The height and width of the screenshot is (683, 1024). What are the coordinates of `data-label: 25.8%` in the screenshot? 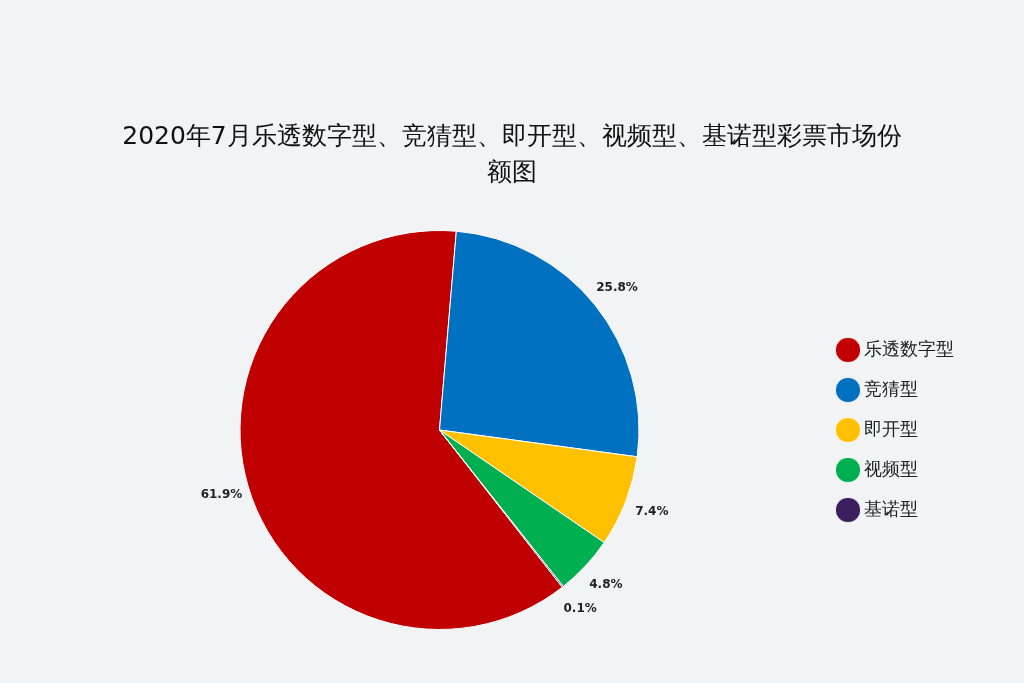 It's located at (617, 286).